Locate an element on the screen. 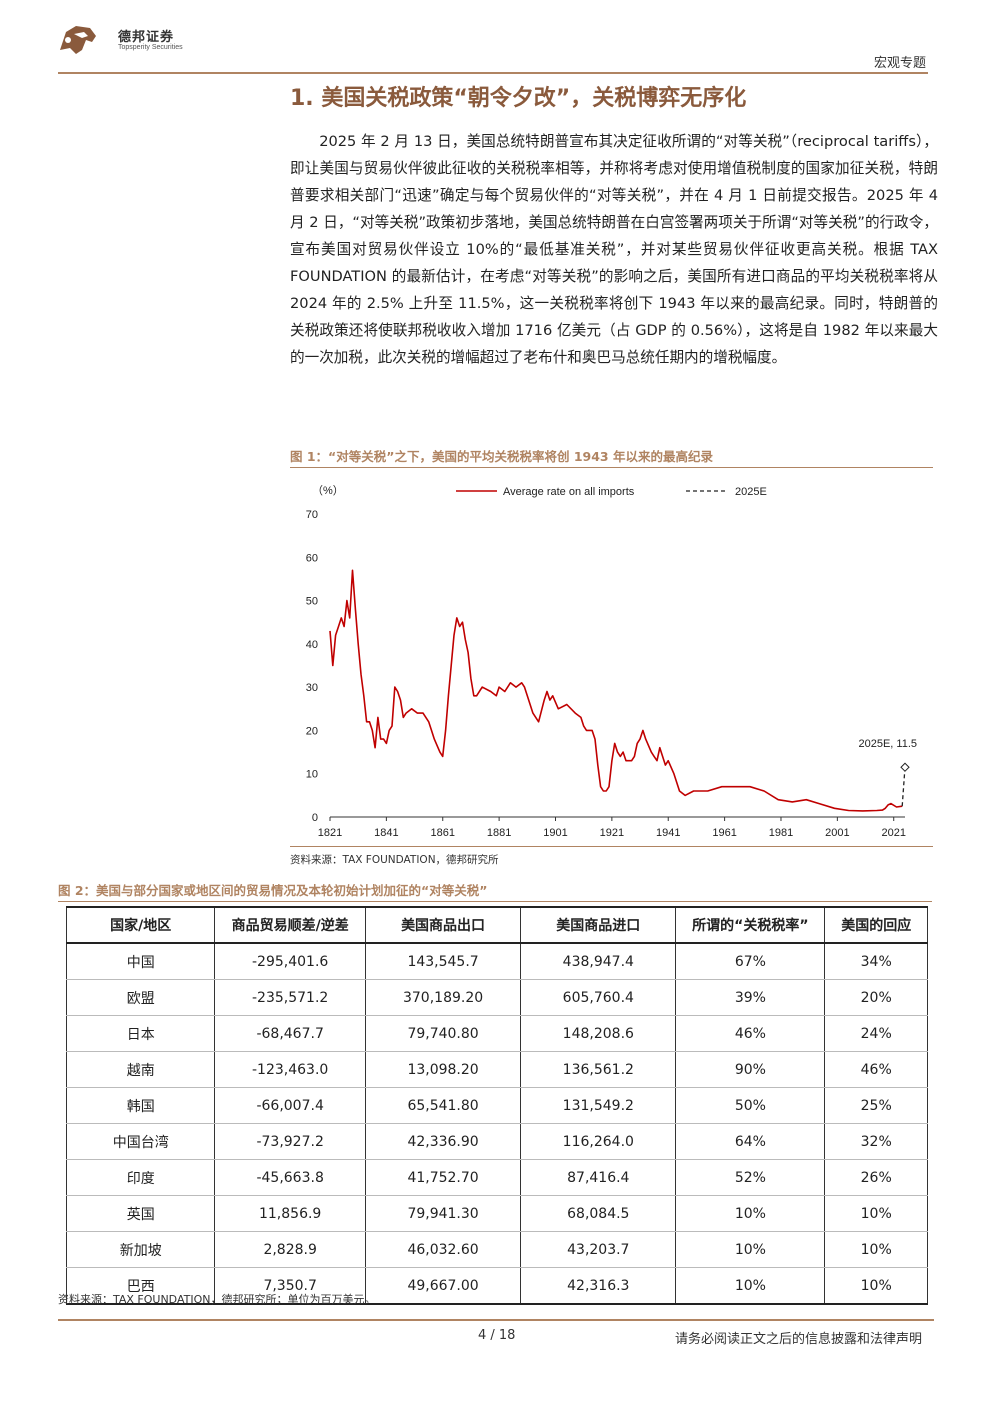 This screenshot has width=992, height=1403. brand-name-en: Topsperity Securities is located at coordinates (150, 47).